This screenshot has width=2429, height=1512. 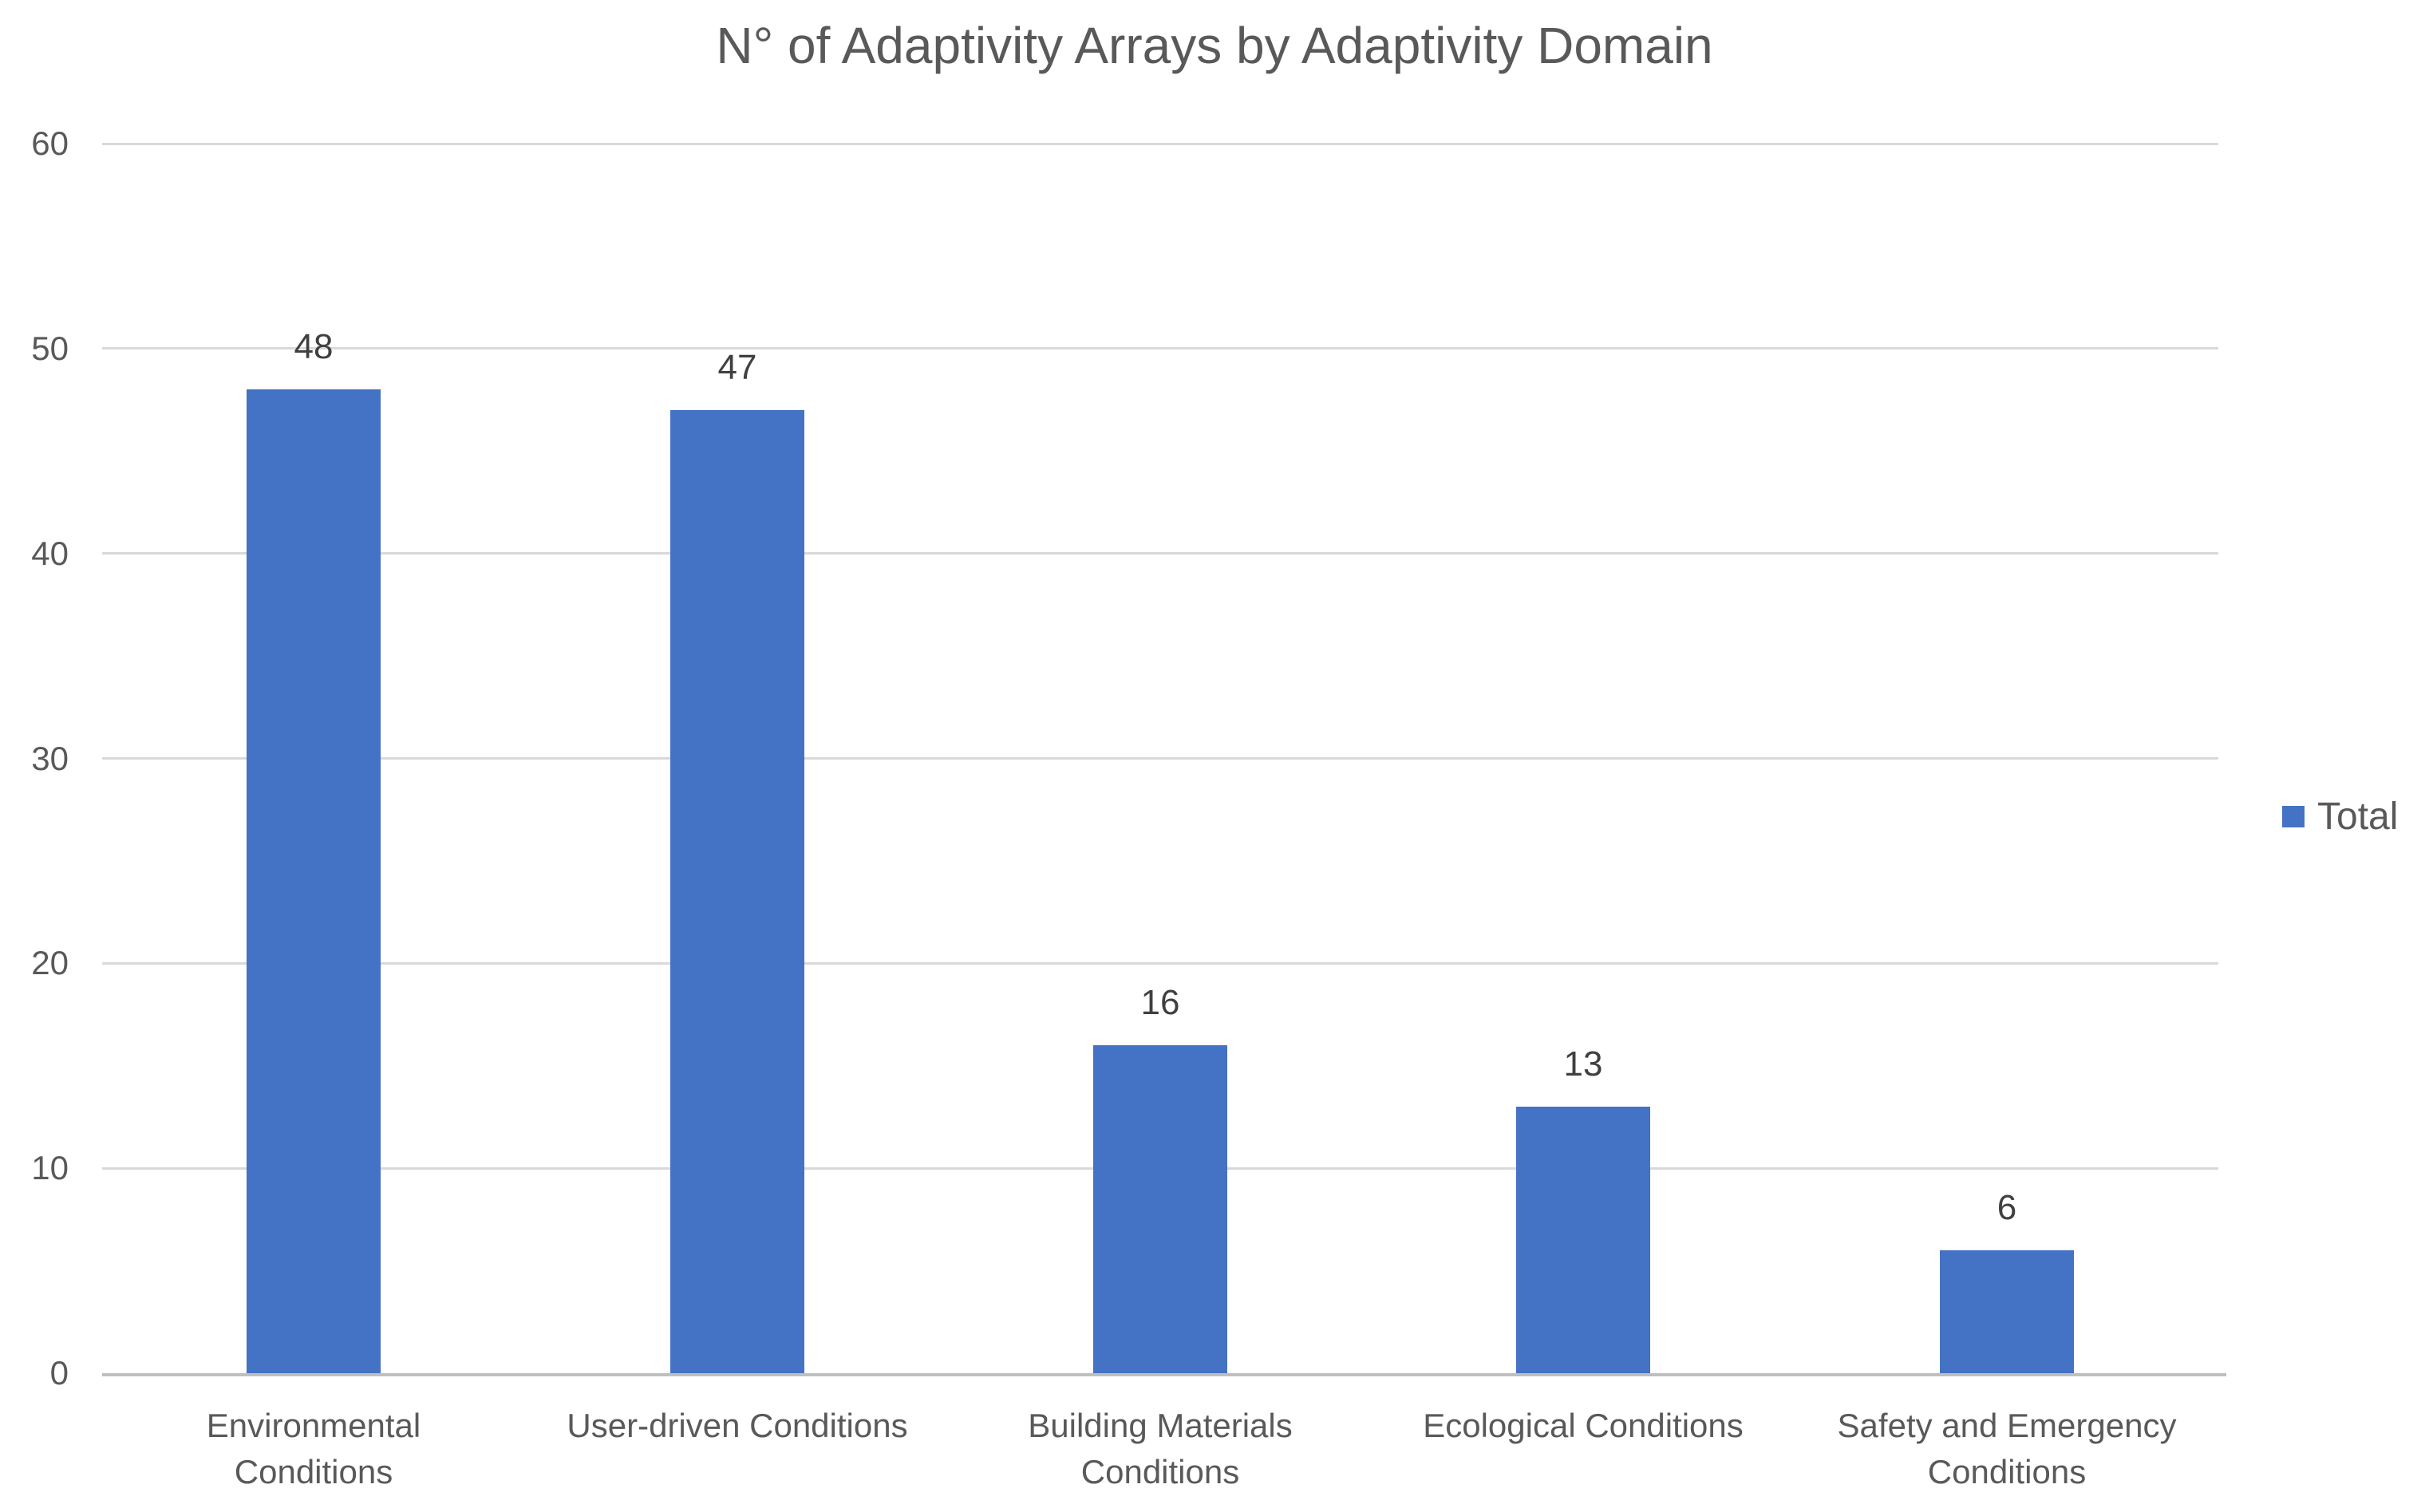 I want to click on x-tick-label: User-driven Conditions, so click(x=738, y=1426).